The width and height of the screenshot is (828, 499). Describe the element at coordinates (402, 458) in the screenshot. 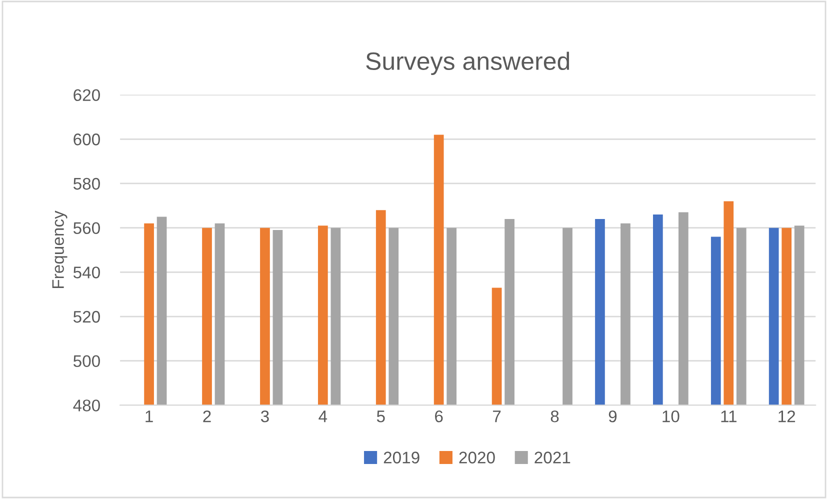

I see `legend-label: 2019` at that location.